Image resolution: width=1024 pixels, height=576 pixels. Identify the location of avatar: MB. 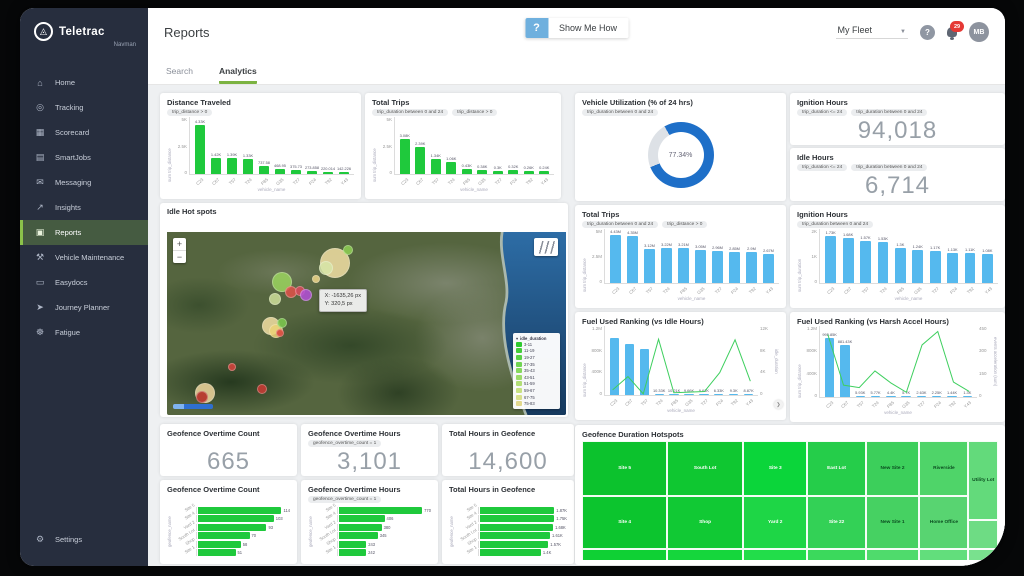
(979, 32).